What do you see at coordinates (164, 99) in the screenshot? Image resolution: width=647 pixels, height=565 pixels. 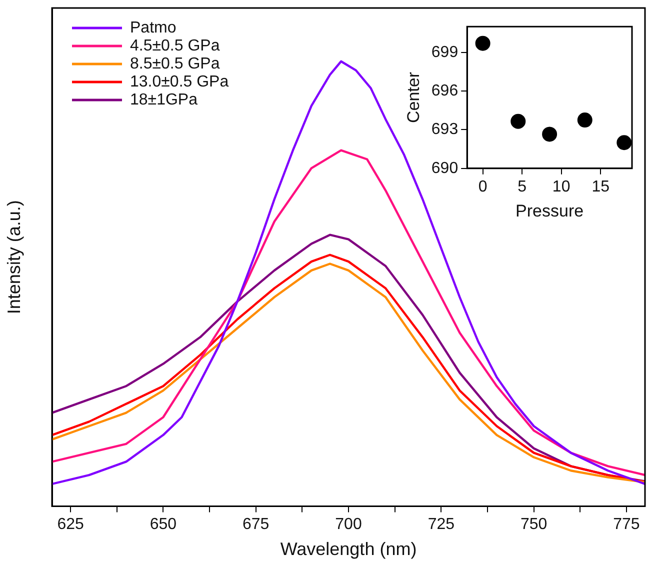 I see `legend-label: 18±1GPa` at bounding box center [164, 99].